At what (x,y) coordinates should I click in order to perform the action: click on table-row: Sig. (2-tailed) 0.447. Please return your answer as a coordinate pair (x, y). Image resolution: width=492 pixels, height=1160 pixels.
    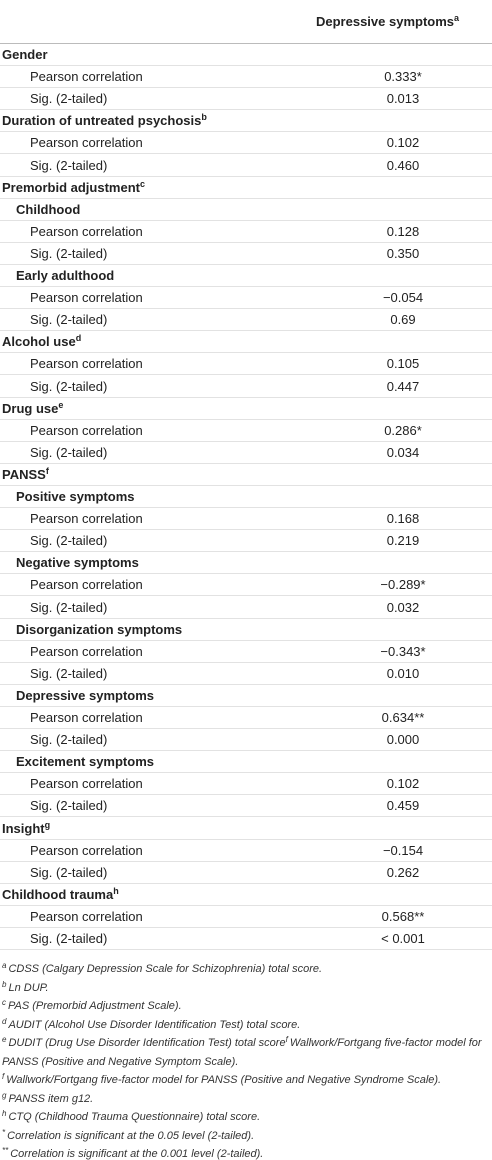
    Looking at the image, I should click on (246, 387).